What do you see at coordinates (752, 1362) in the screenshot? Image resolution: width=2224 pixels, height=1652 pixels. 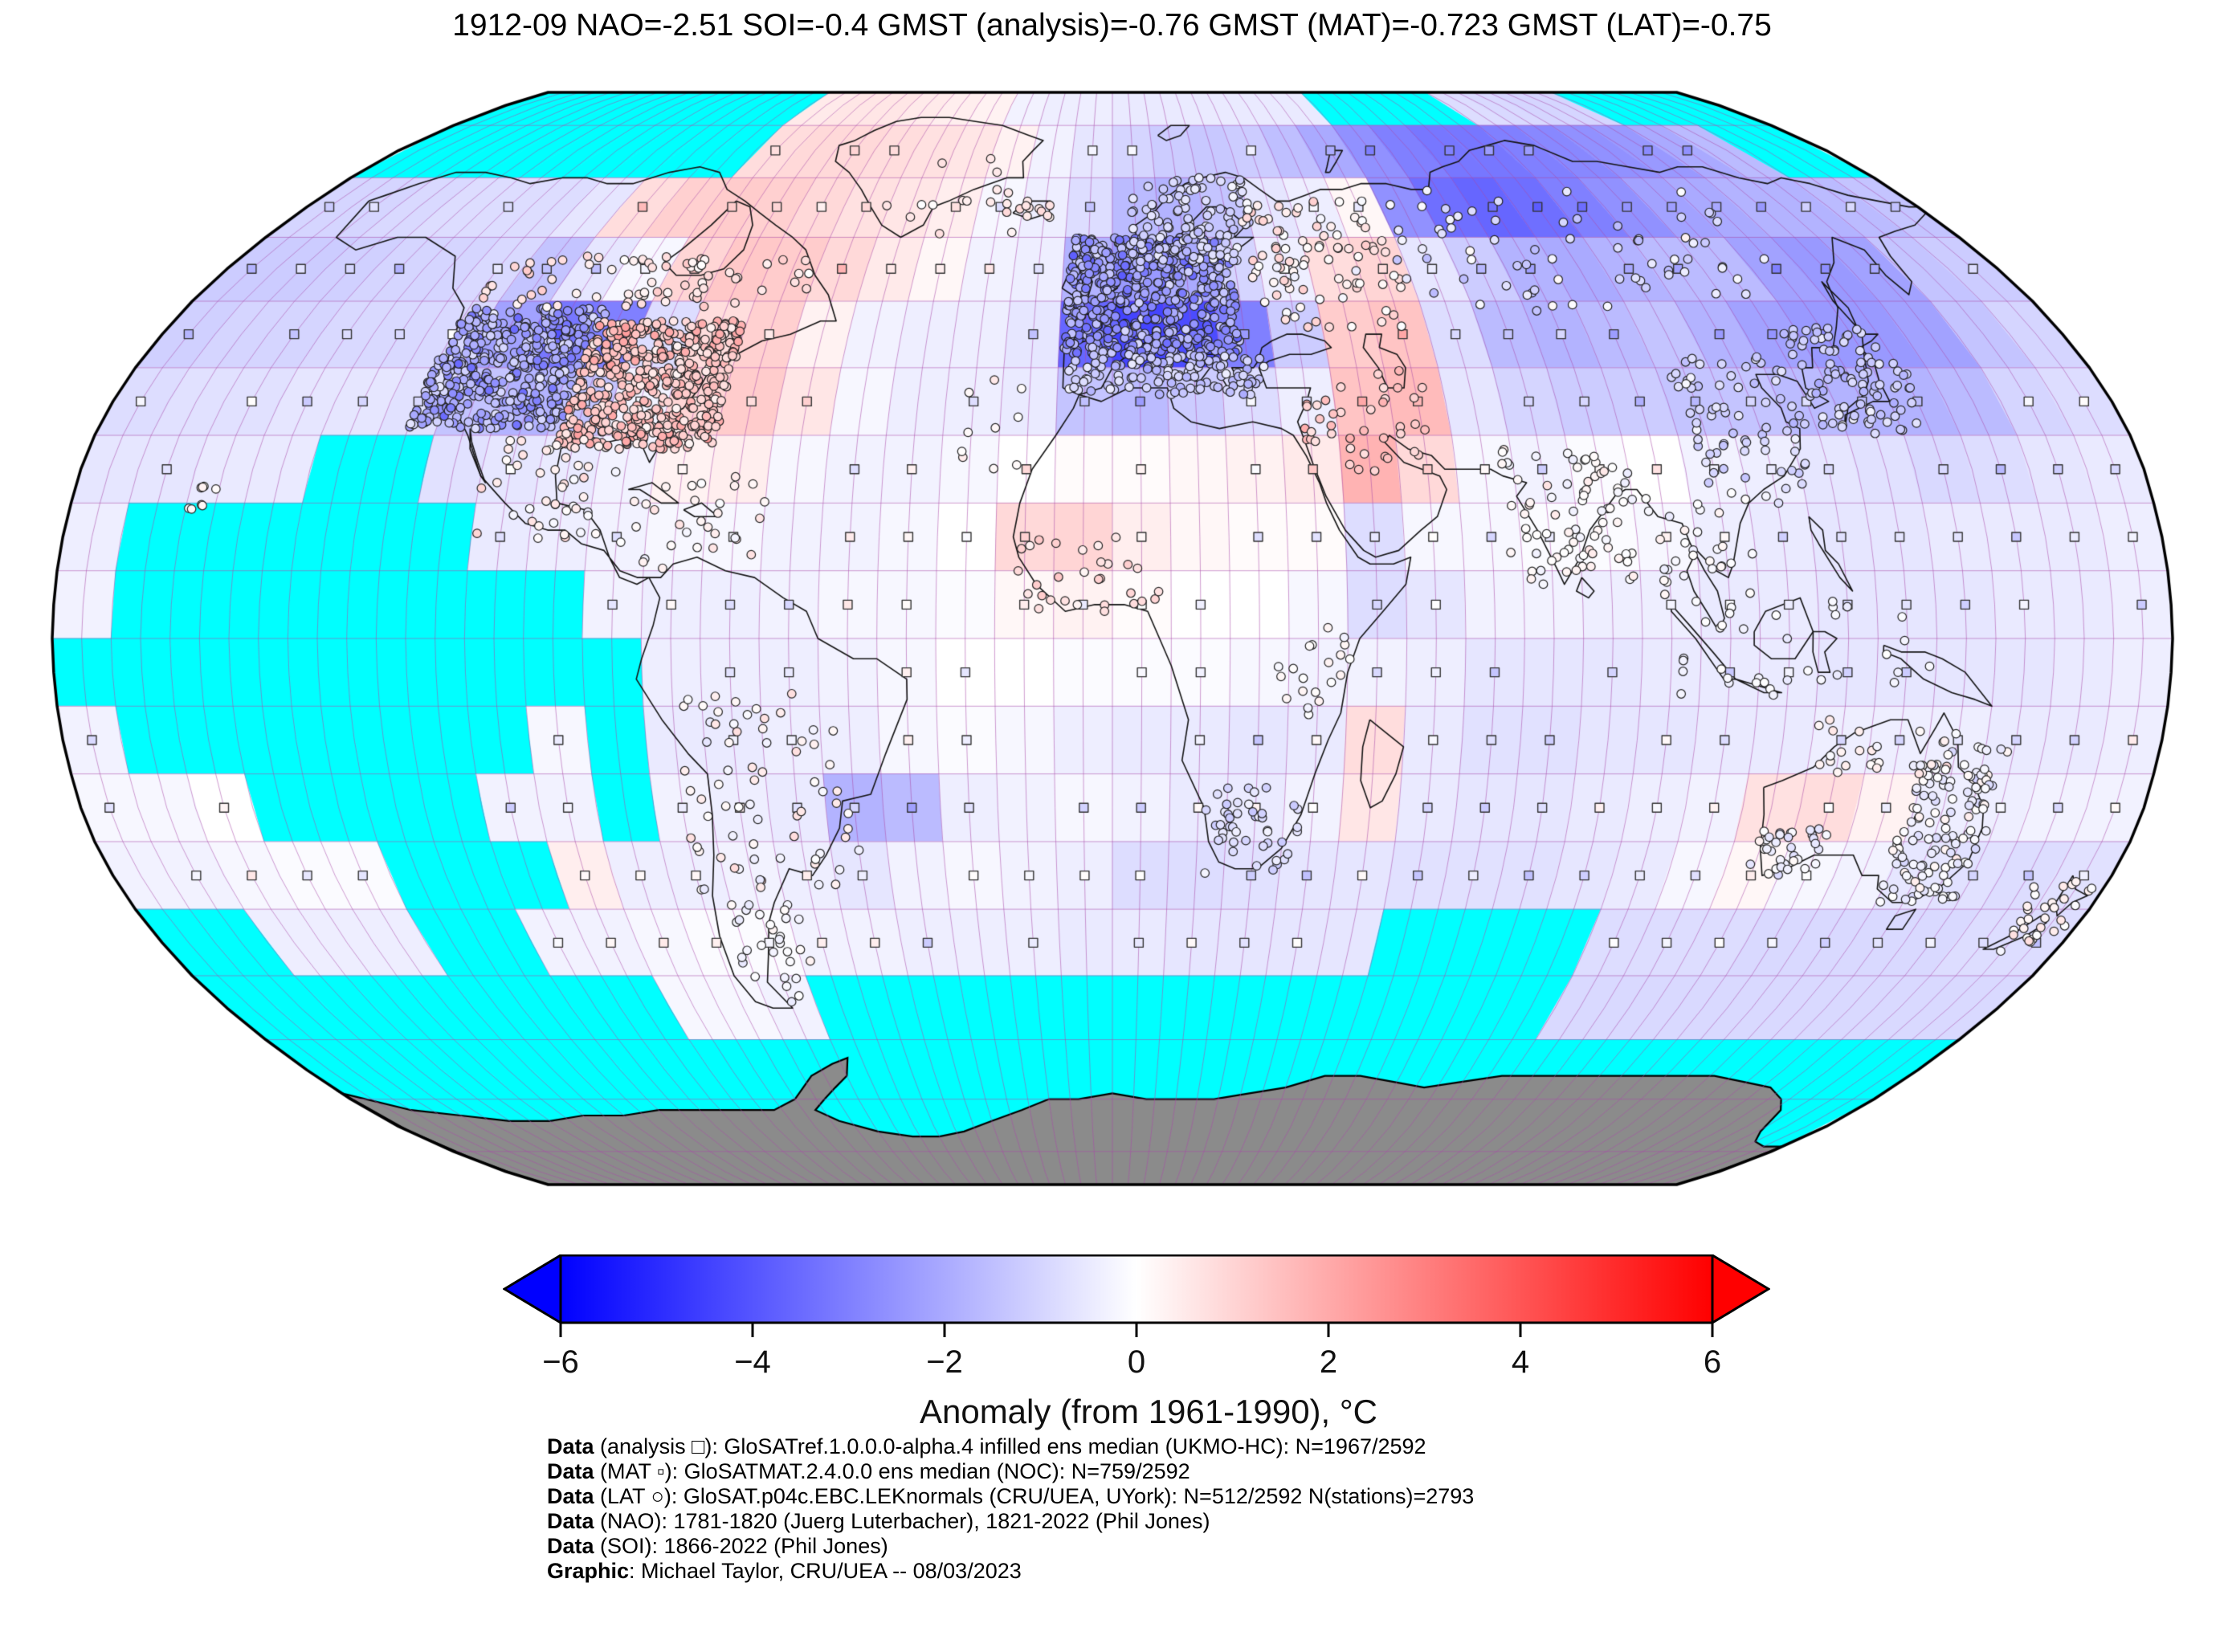 I see `colorbar-tick-label: −4` at bounding box center [752, 1362].